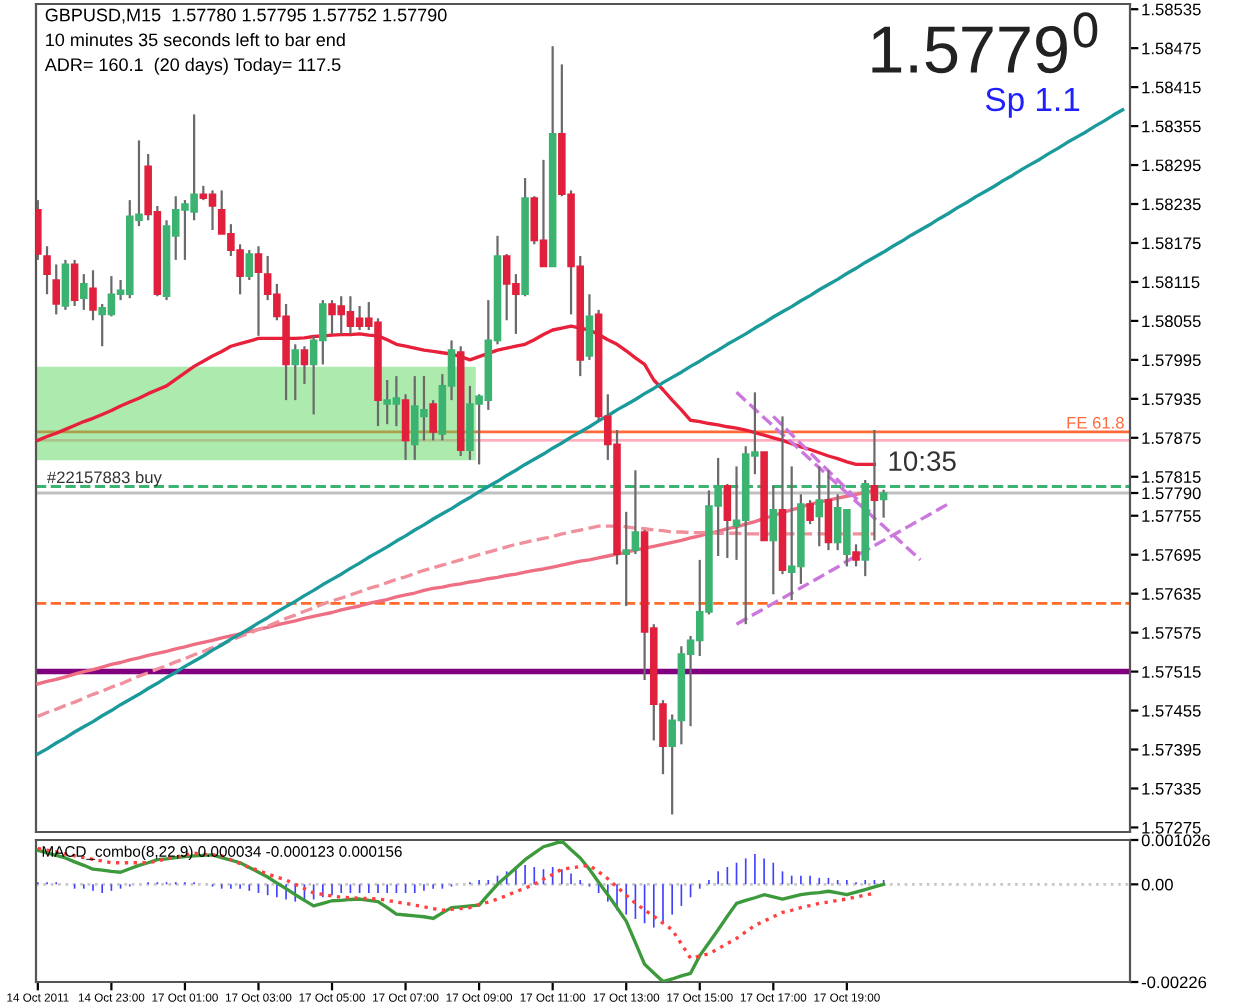 The width and height of the screenshot is (1250, 1008). Describe the element at coordinates (1171, 438) in the screenshot. I see `y-tick-label: 1.57875` at that location.